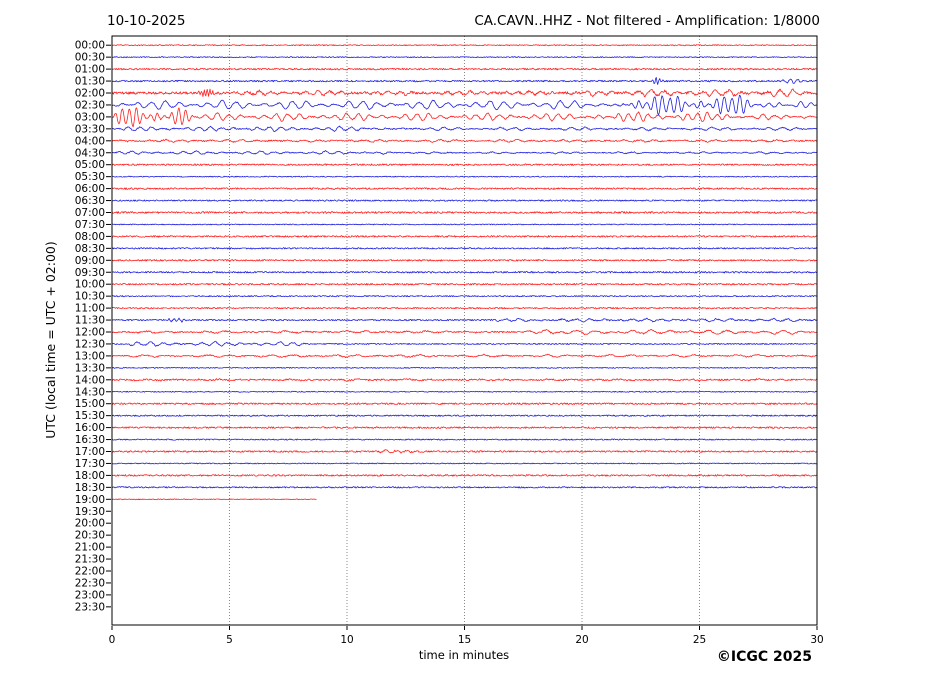 The width and height of the screenshot is (927, 696). I want to click on x-axis-label: time in minutes, so click(464, 655).